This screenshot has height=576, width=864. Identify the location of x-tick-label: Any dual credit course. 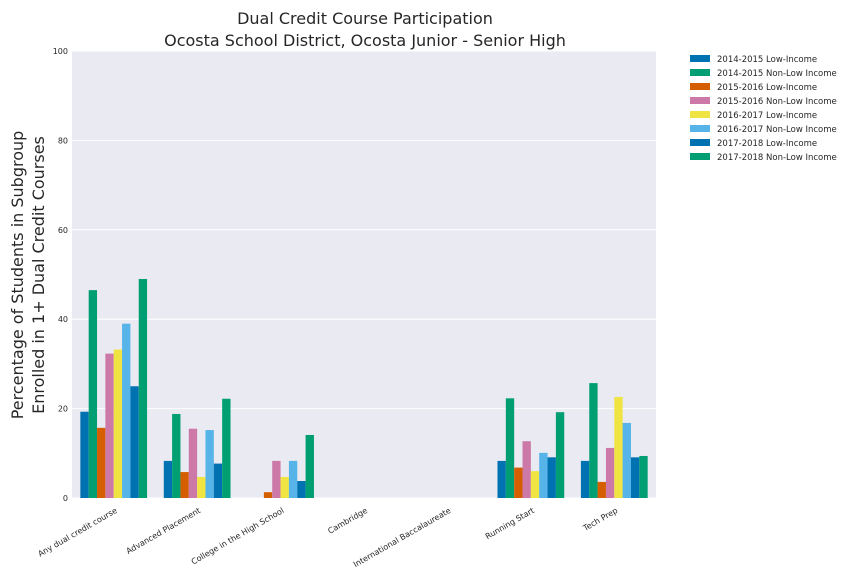
(77, 532).